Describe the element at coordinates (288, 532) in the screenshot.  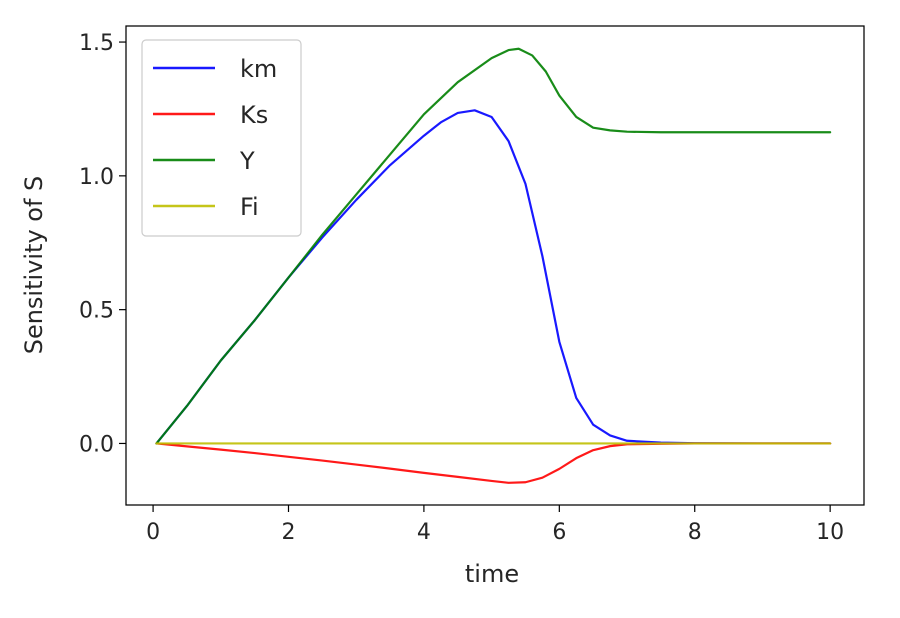
I see `x-tick-label: 2` at that location.